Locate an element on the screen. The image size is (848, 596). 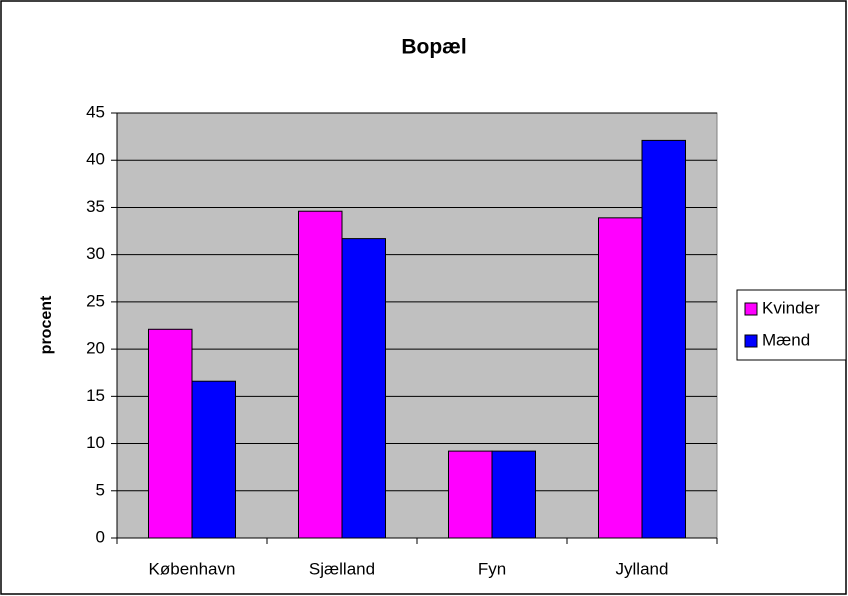
legend-label: Kvinder is located at coordinates (791, 307).